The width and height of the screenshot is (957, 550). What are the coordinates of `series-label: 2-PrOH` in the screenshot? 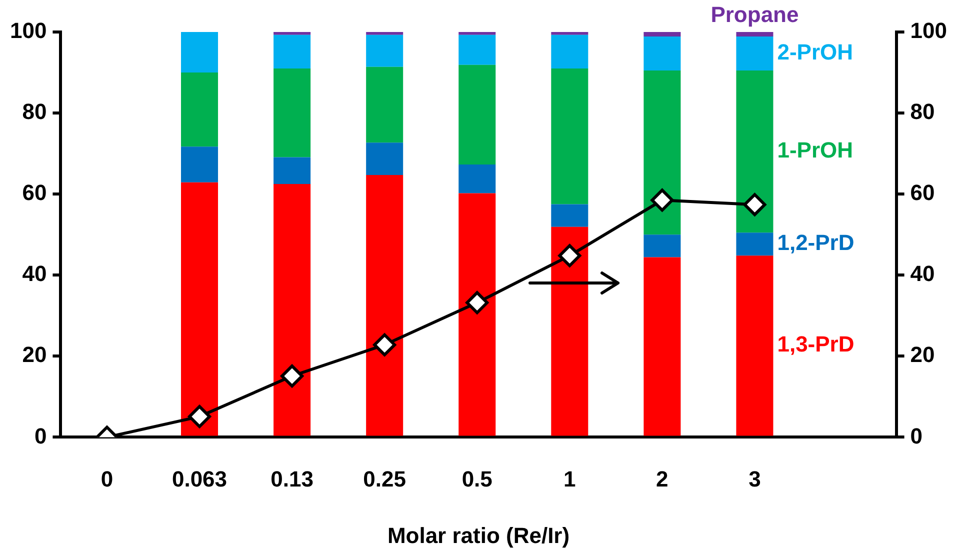 It's located at (815, 52).